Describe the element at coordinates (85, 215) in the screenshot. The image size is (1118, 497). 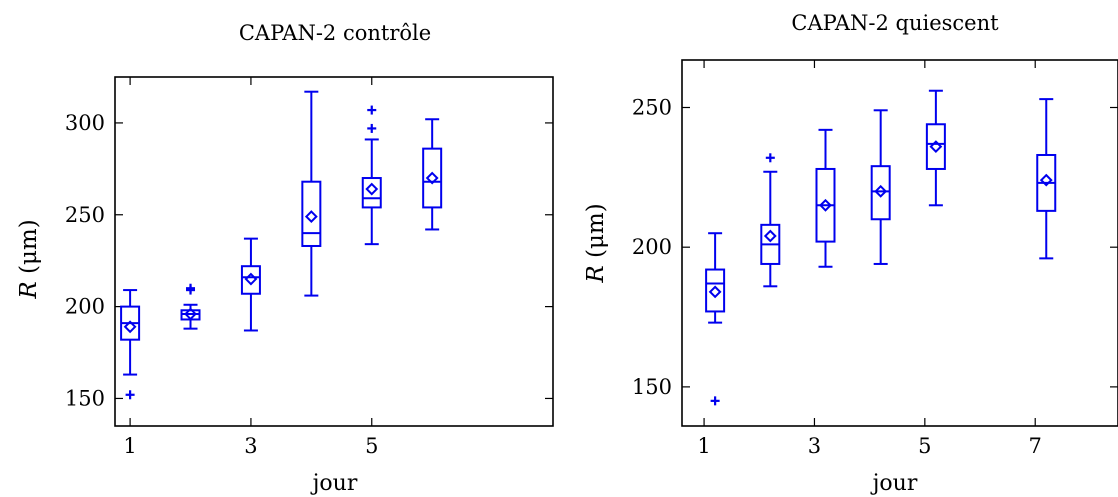
I see `chart-control-ytick-label: 250` at that location.